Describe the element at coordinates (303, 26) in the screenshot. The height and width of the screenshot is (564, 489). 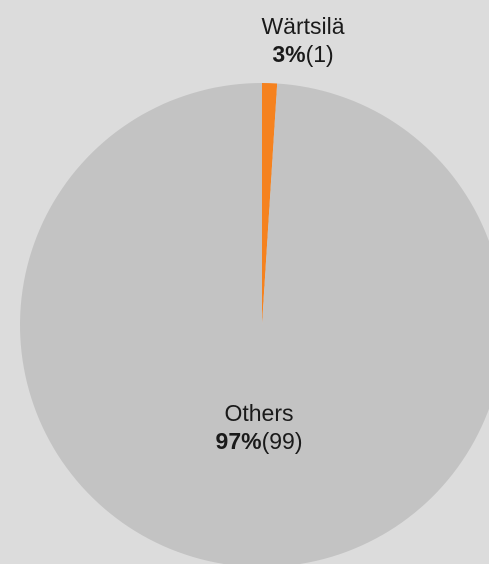
I see `slice-name: Wärtsilä` at that location.